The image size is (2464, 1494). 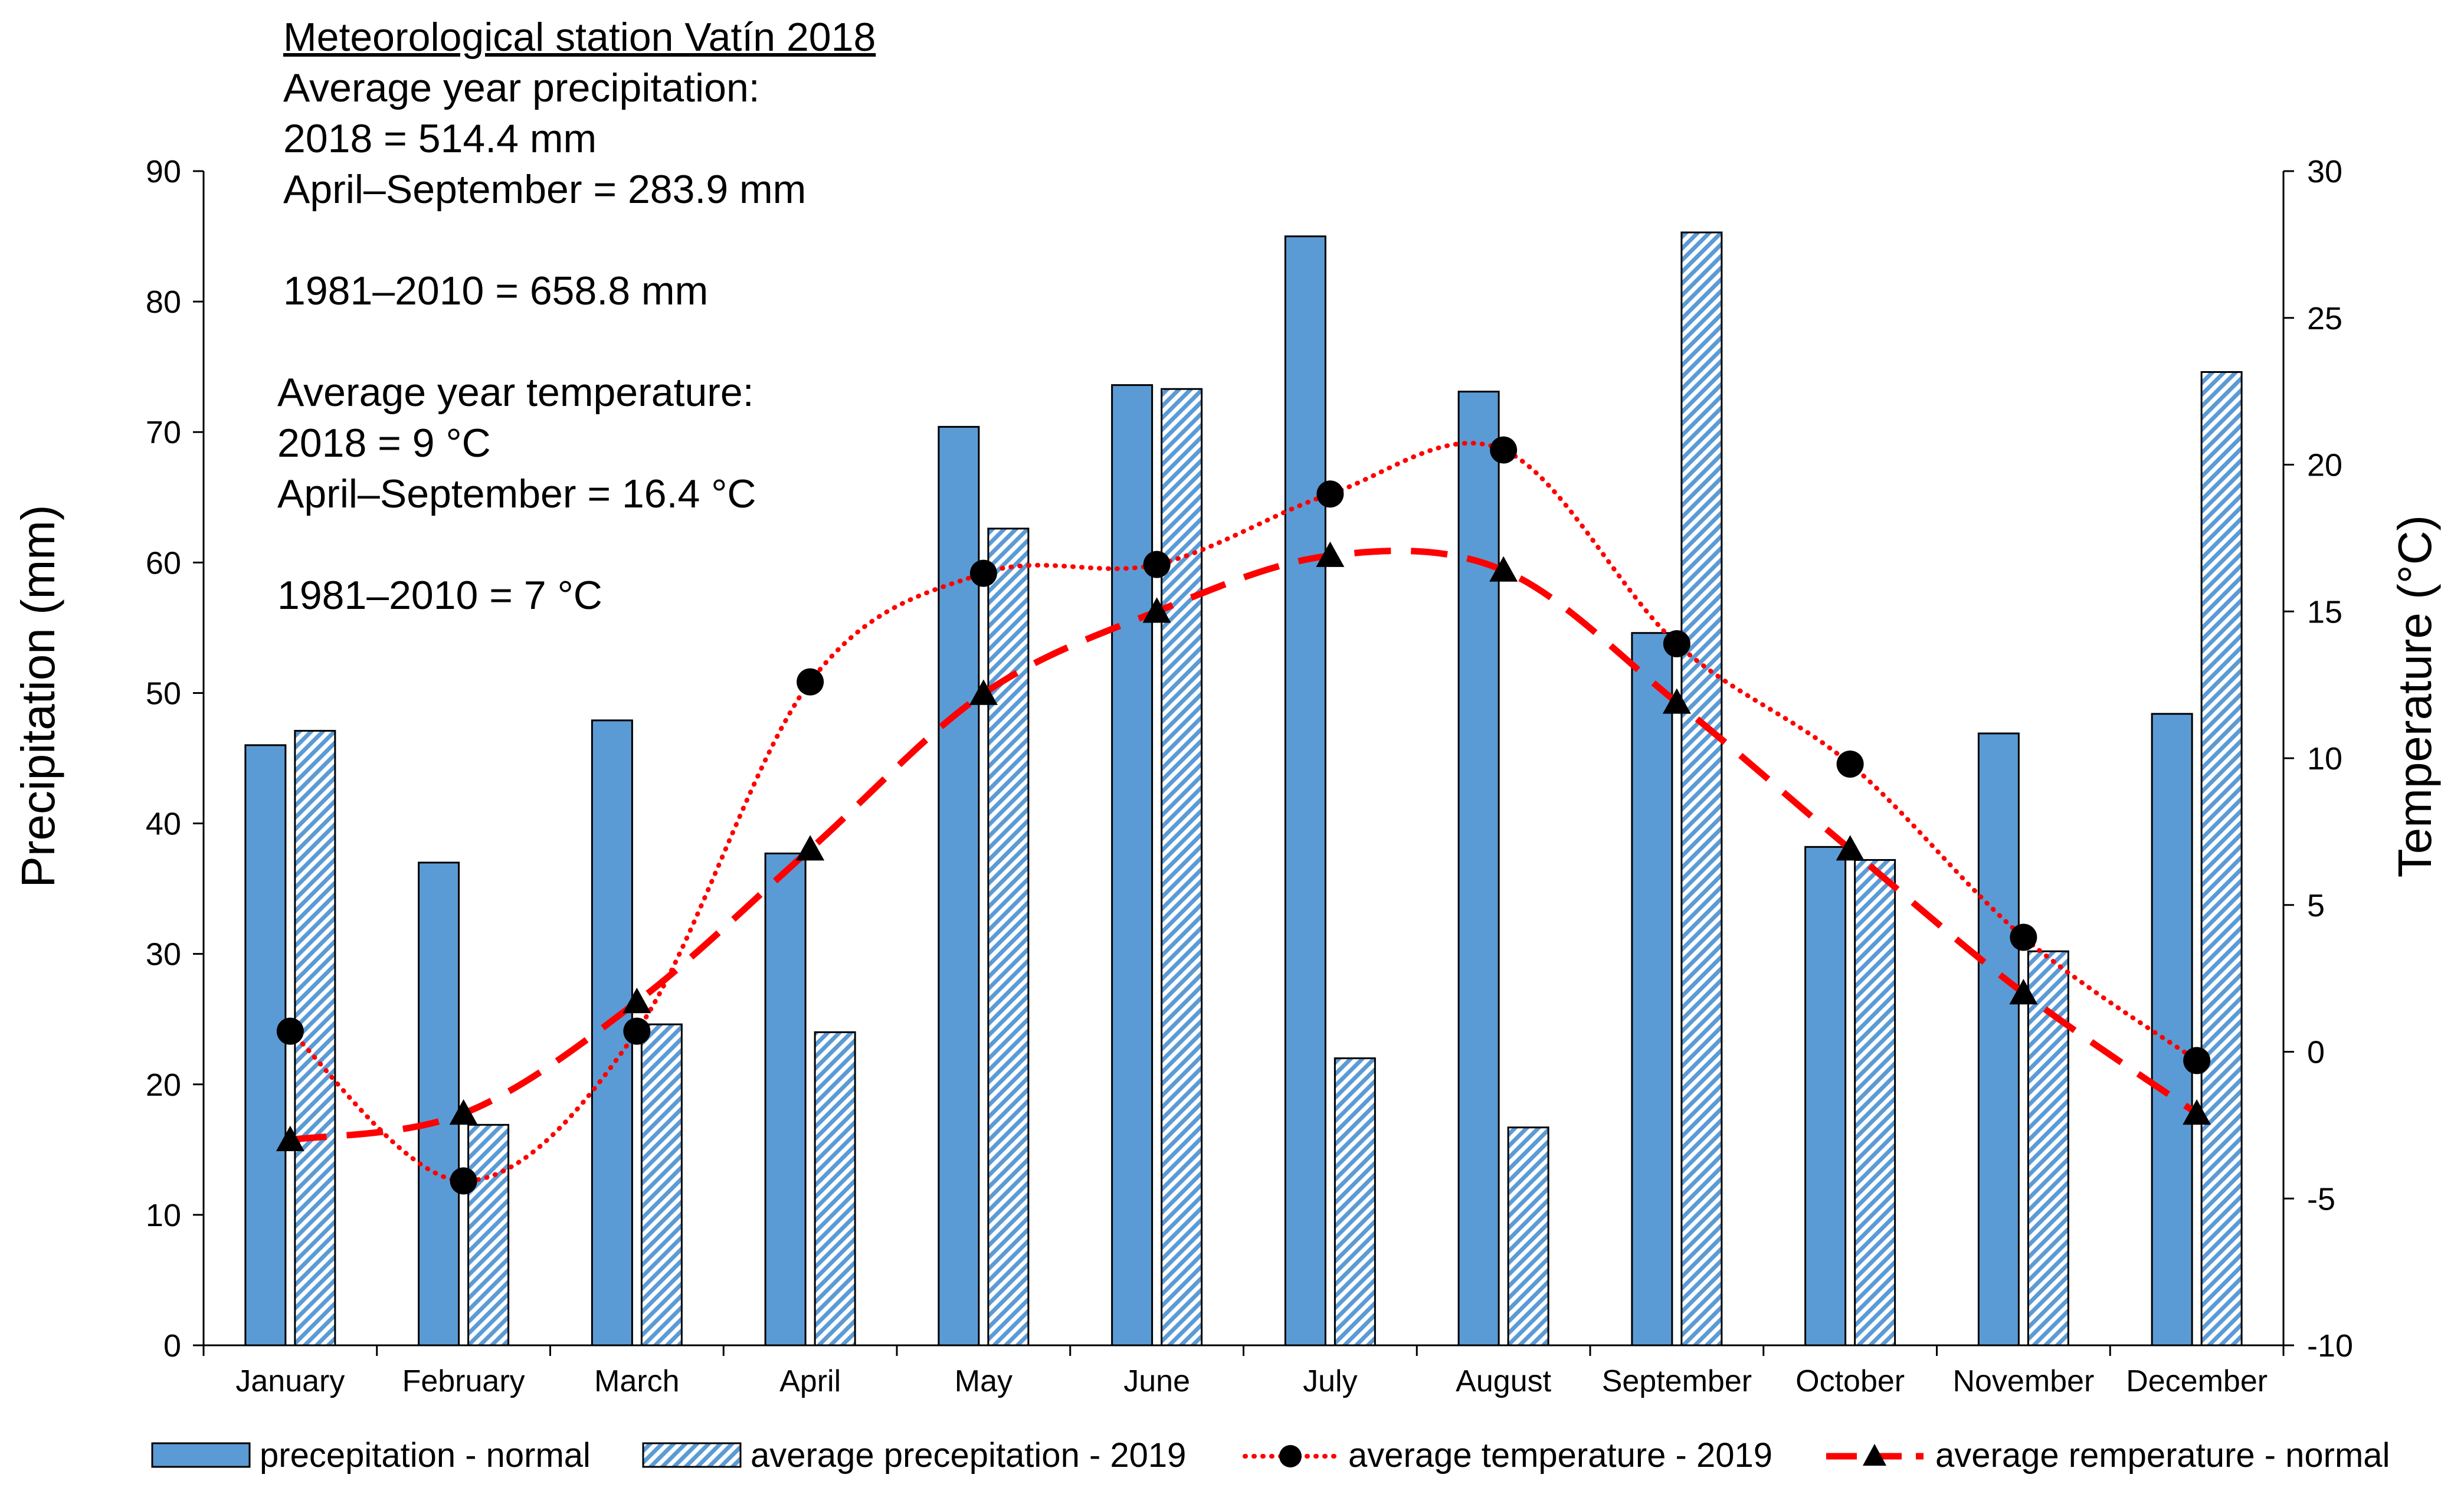 What do you see at coordinates (163, 172) in the screenshot?
I see `y-tick-label: 90` at bounding box center [163, 172].